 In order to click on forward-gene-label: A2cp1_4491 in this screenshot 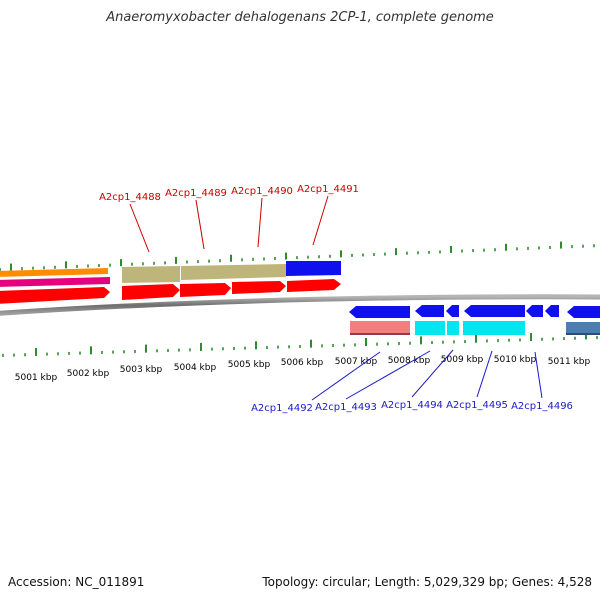, I will do `click(328, 189)`.